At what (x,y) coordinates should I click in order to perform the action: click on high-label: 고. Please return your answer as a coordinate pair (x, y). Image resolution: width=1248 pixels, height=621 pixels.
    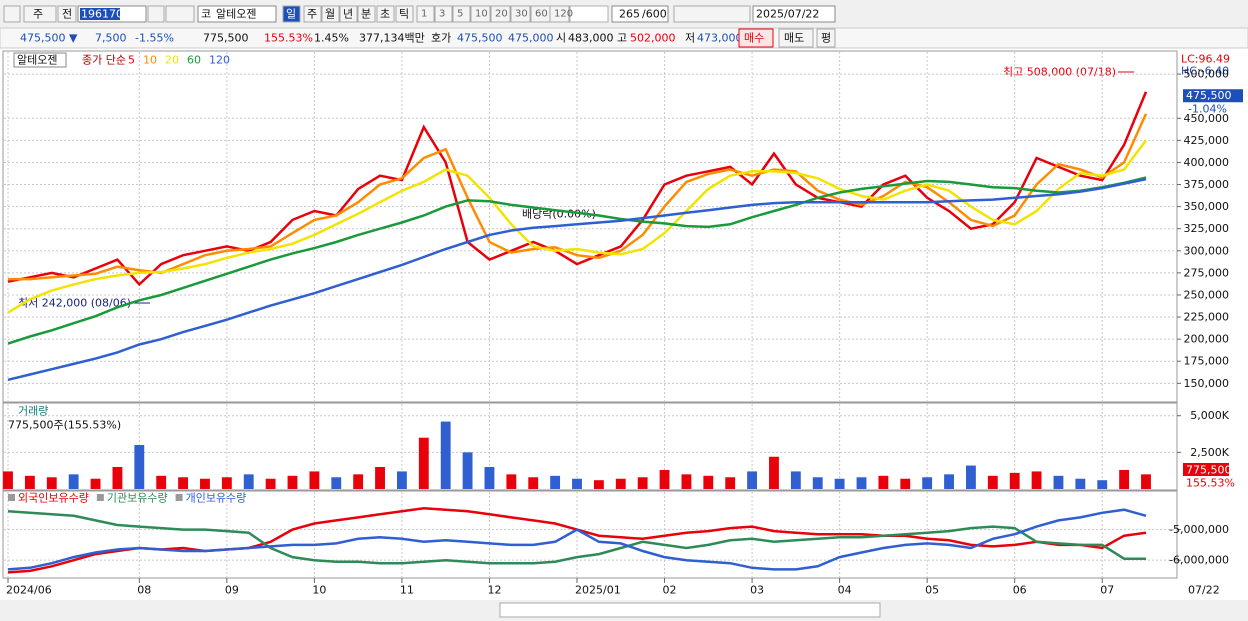
    Looking at the image, I should click on (622, 38).